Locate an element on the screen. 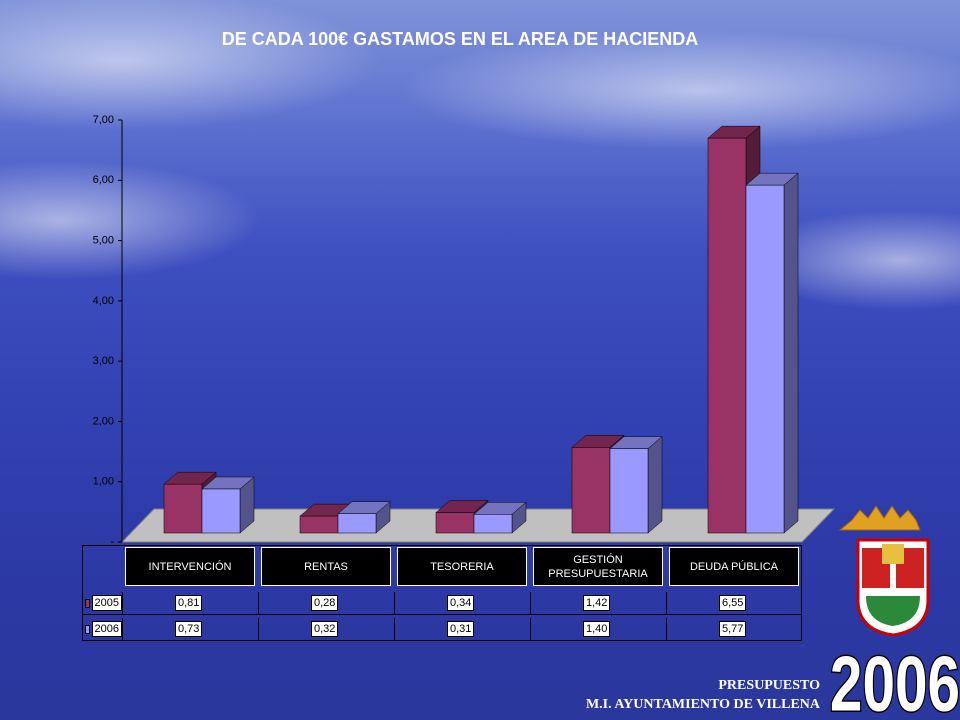 The width and height of the screenshot is (960, 720). category-label: TESORERIA is located at coordinates (462, 566).